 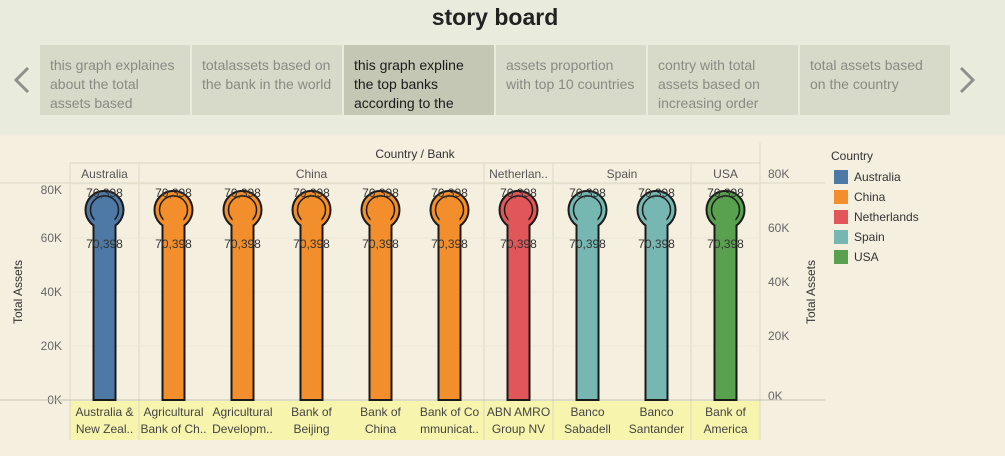 What do you see at coordinates (22, 80) in the screenshot?
I see `chevron-left-icon` at bounding box center [22, 80].